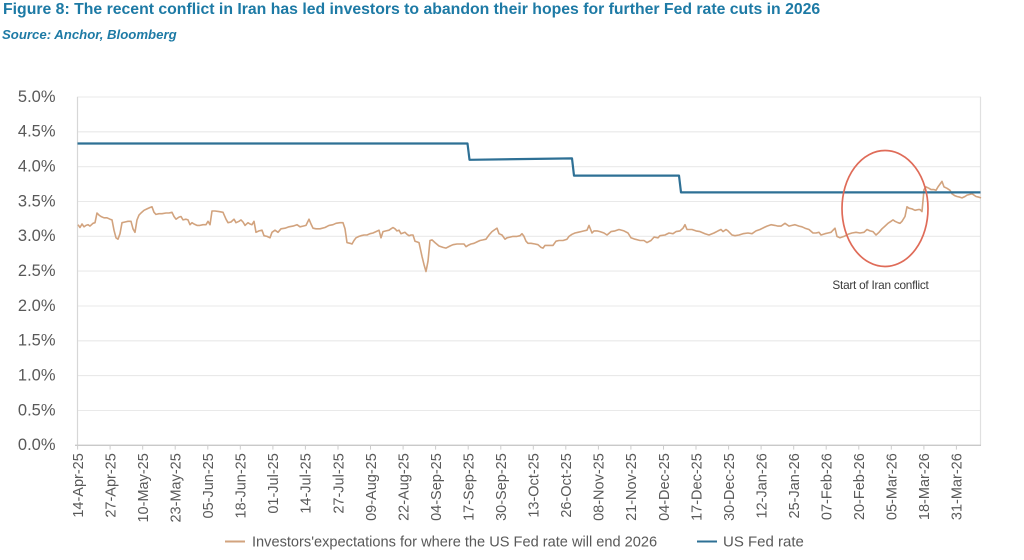  What do you see at coordinates (37, 167) in the screenshot?
I see `svg-text: 4.0%` at bounding box center [37, 167].